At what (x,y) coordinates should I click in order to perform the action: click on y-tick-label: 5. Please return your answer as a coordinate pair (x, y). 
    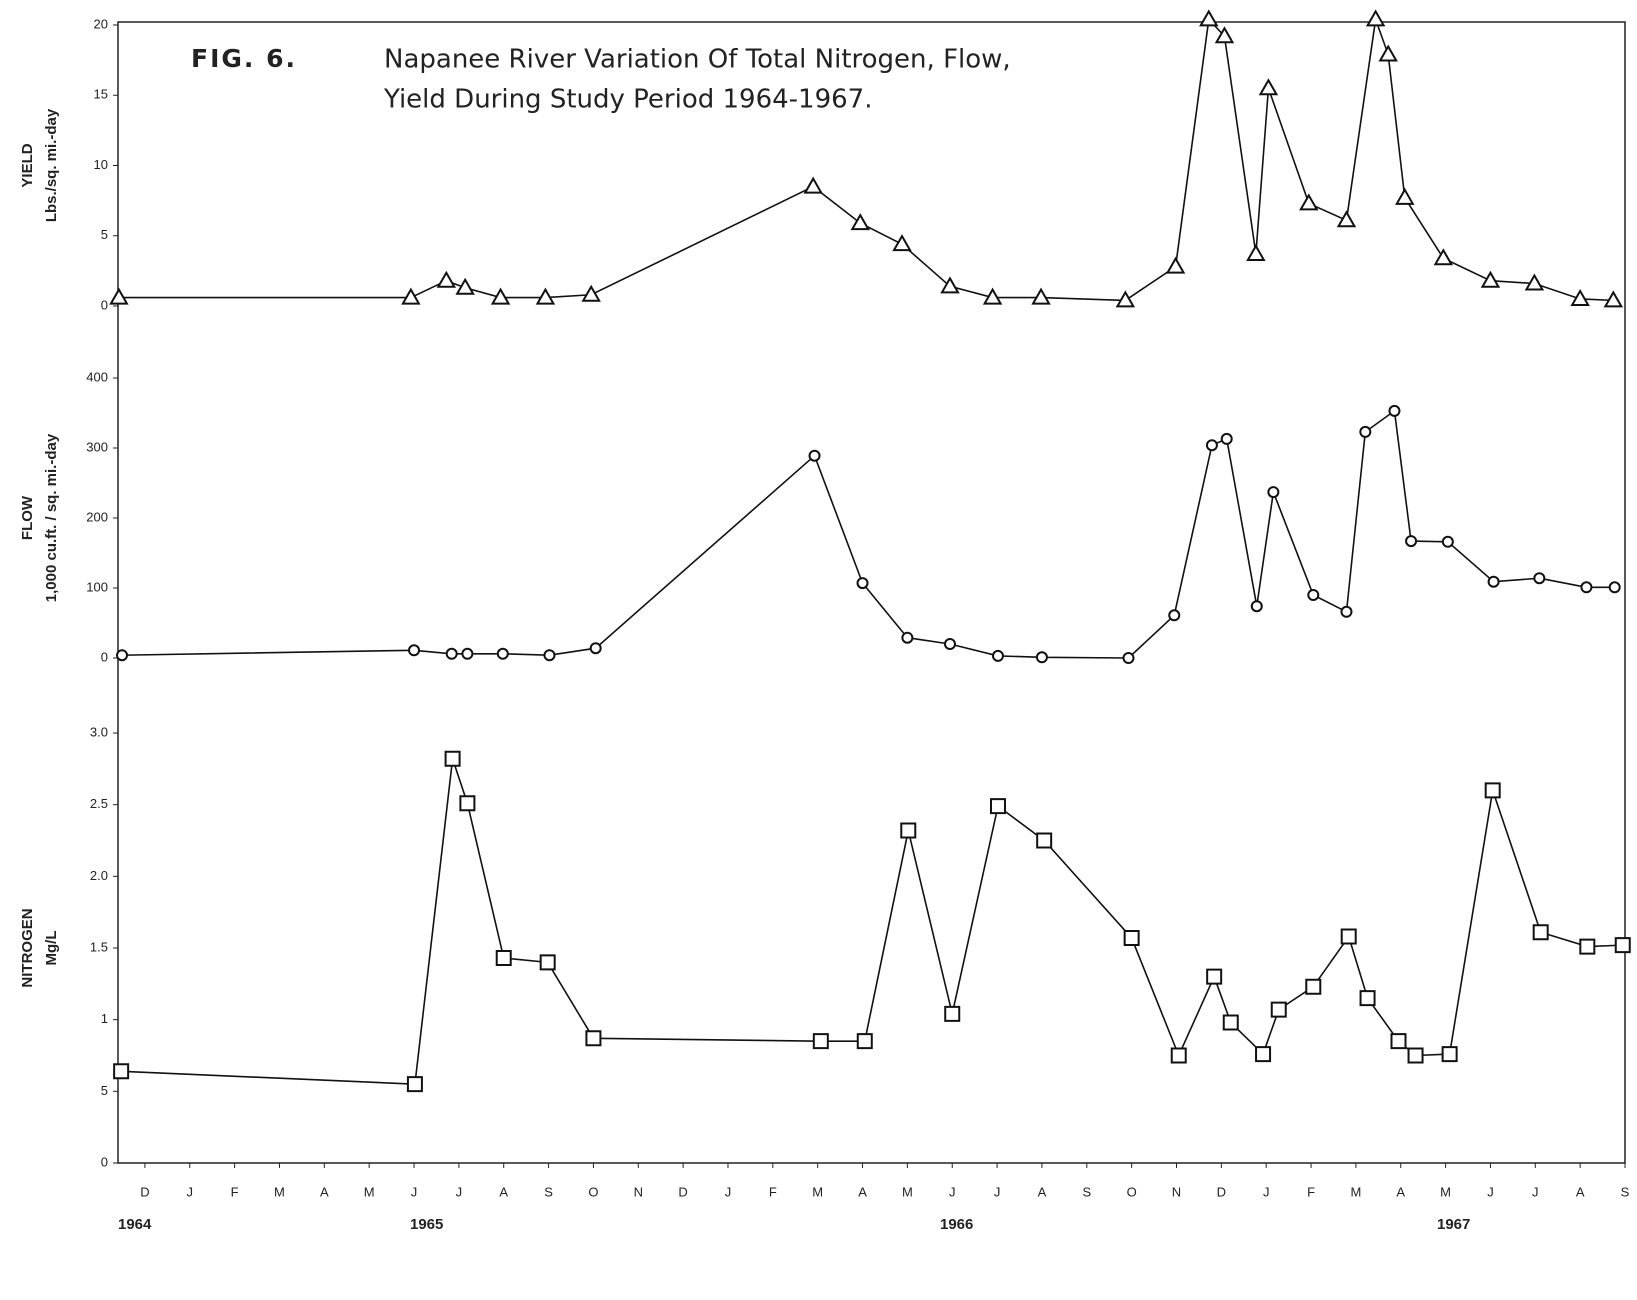
    Looking at the image, I should click on (104, 1090).